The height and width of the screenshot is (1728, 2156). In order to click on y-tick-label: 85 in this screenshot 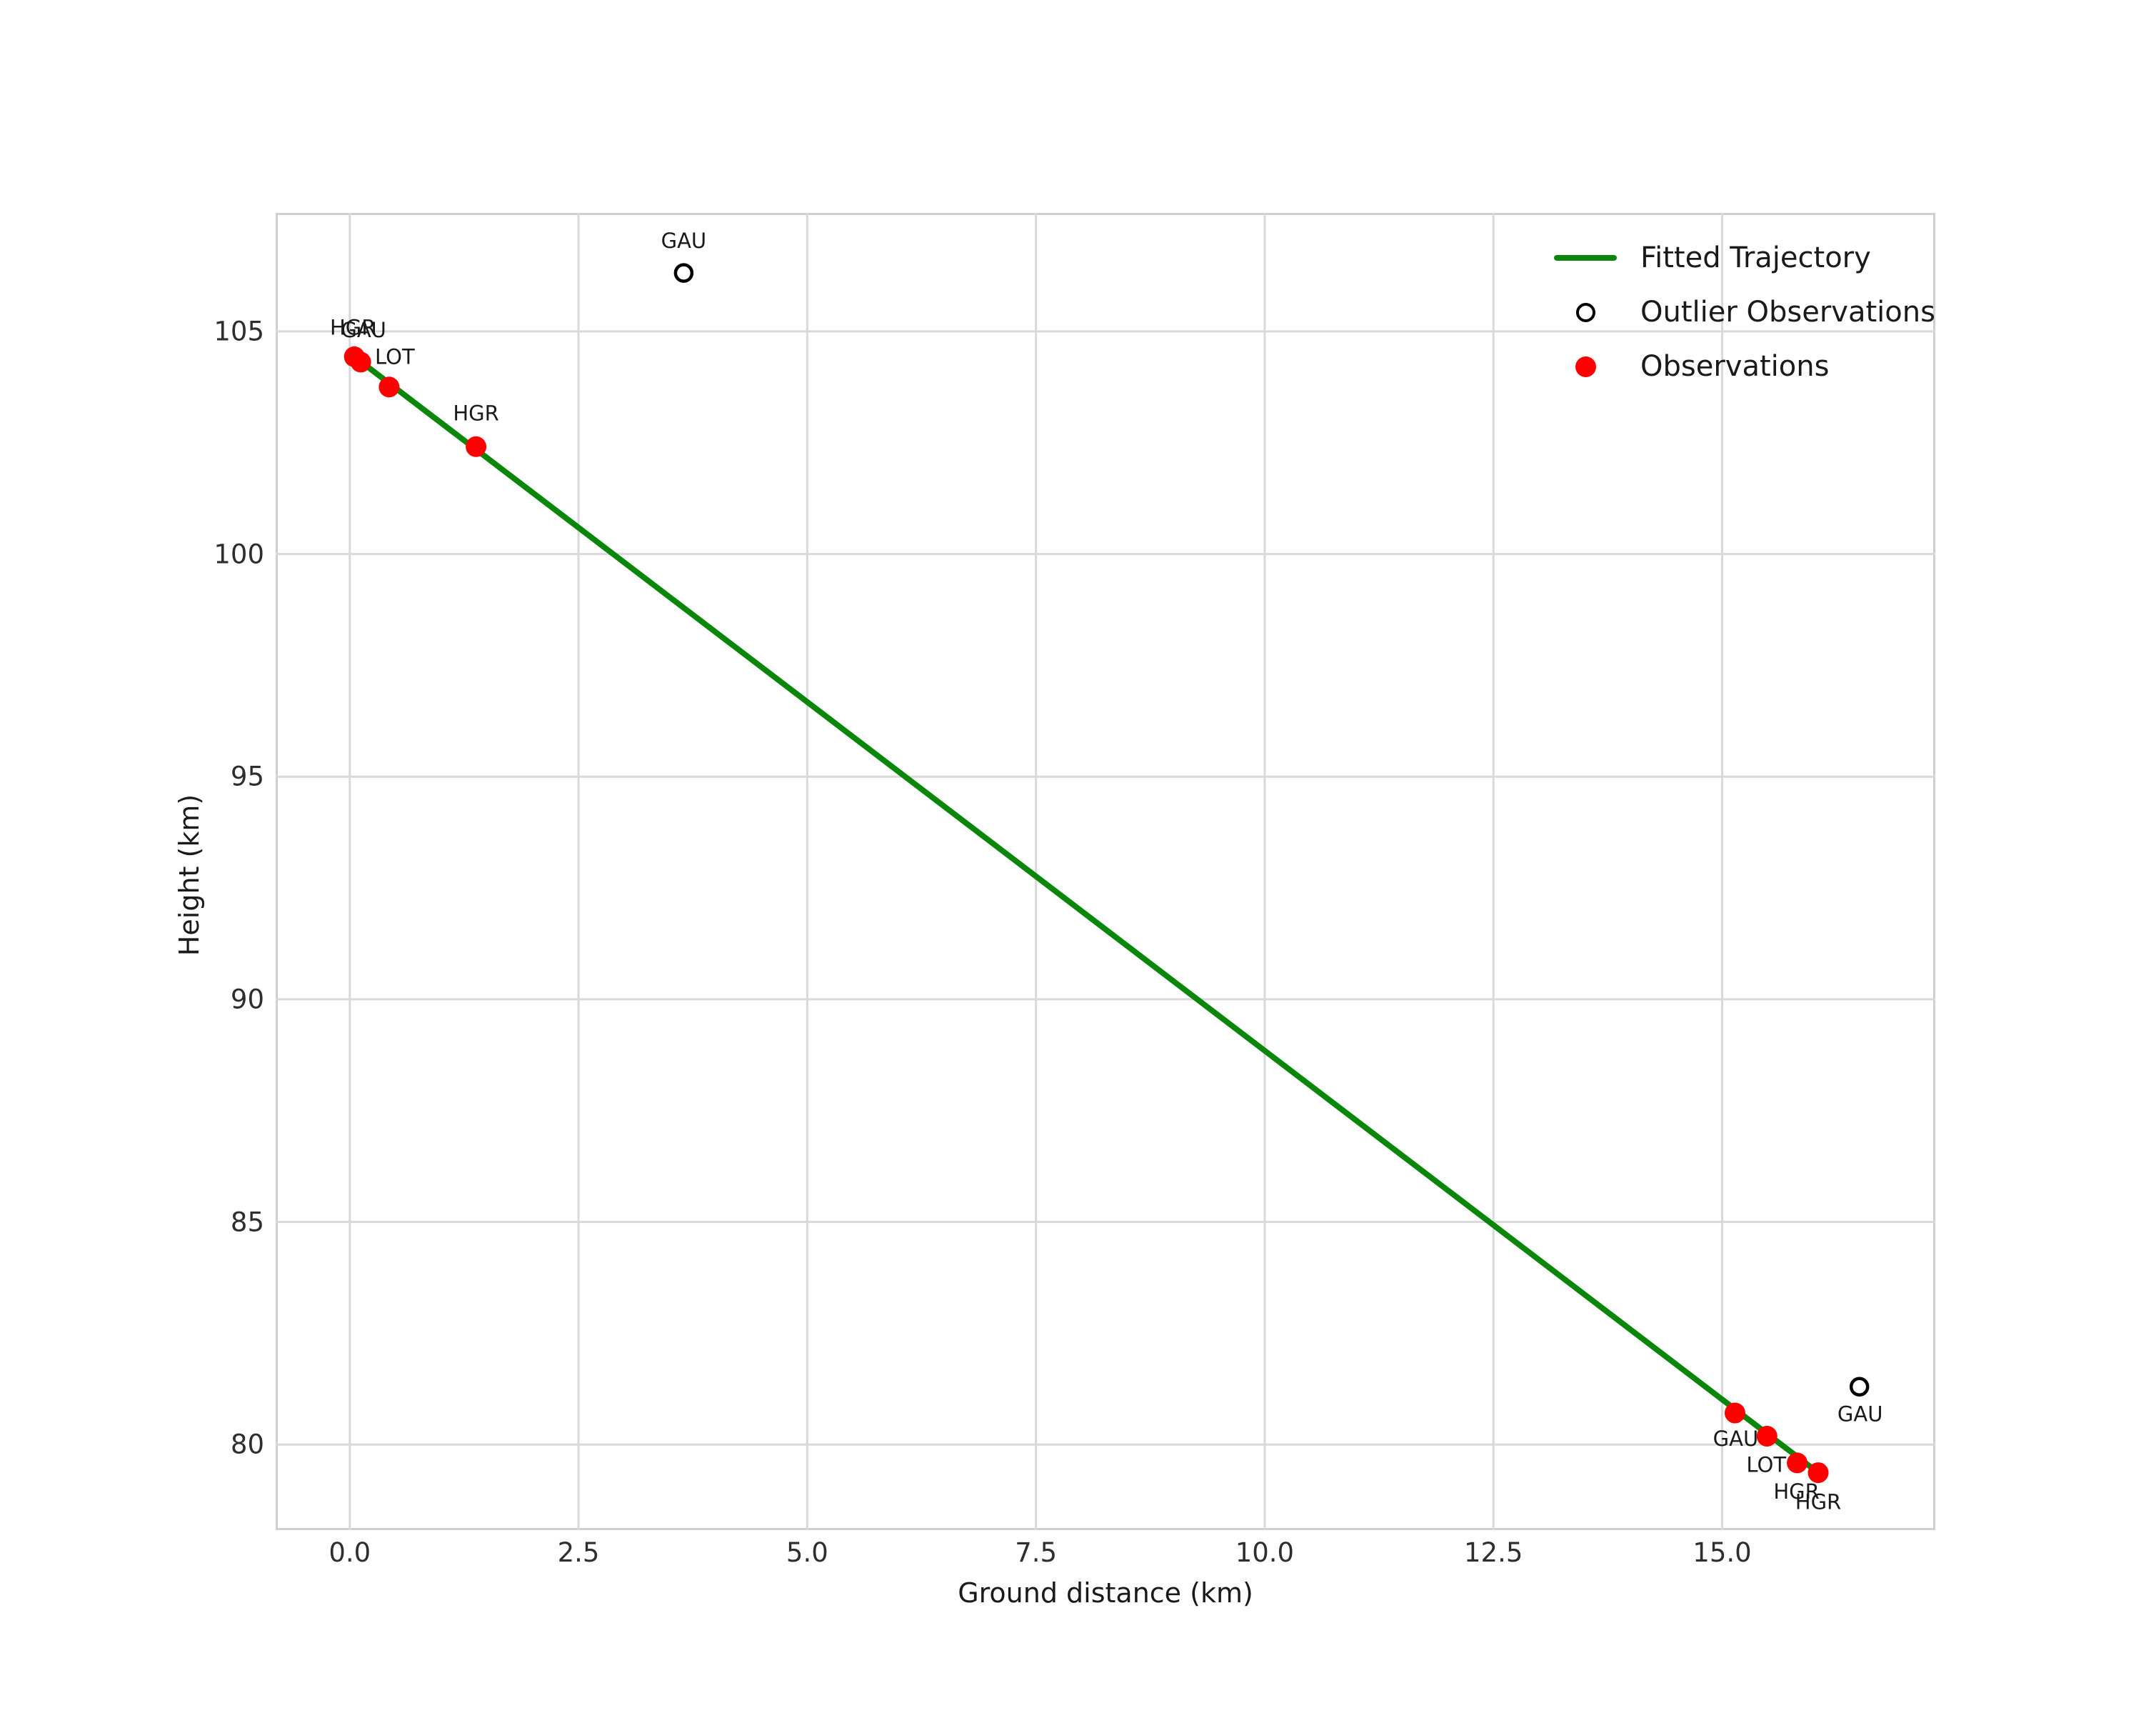, I will do `click(247, 1222)`.